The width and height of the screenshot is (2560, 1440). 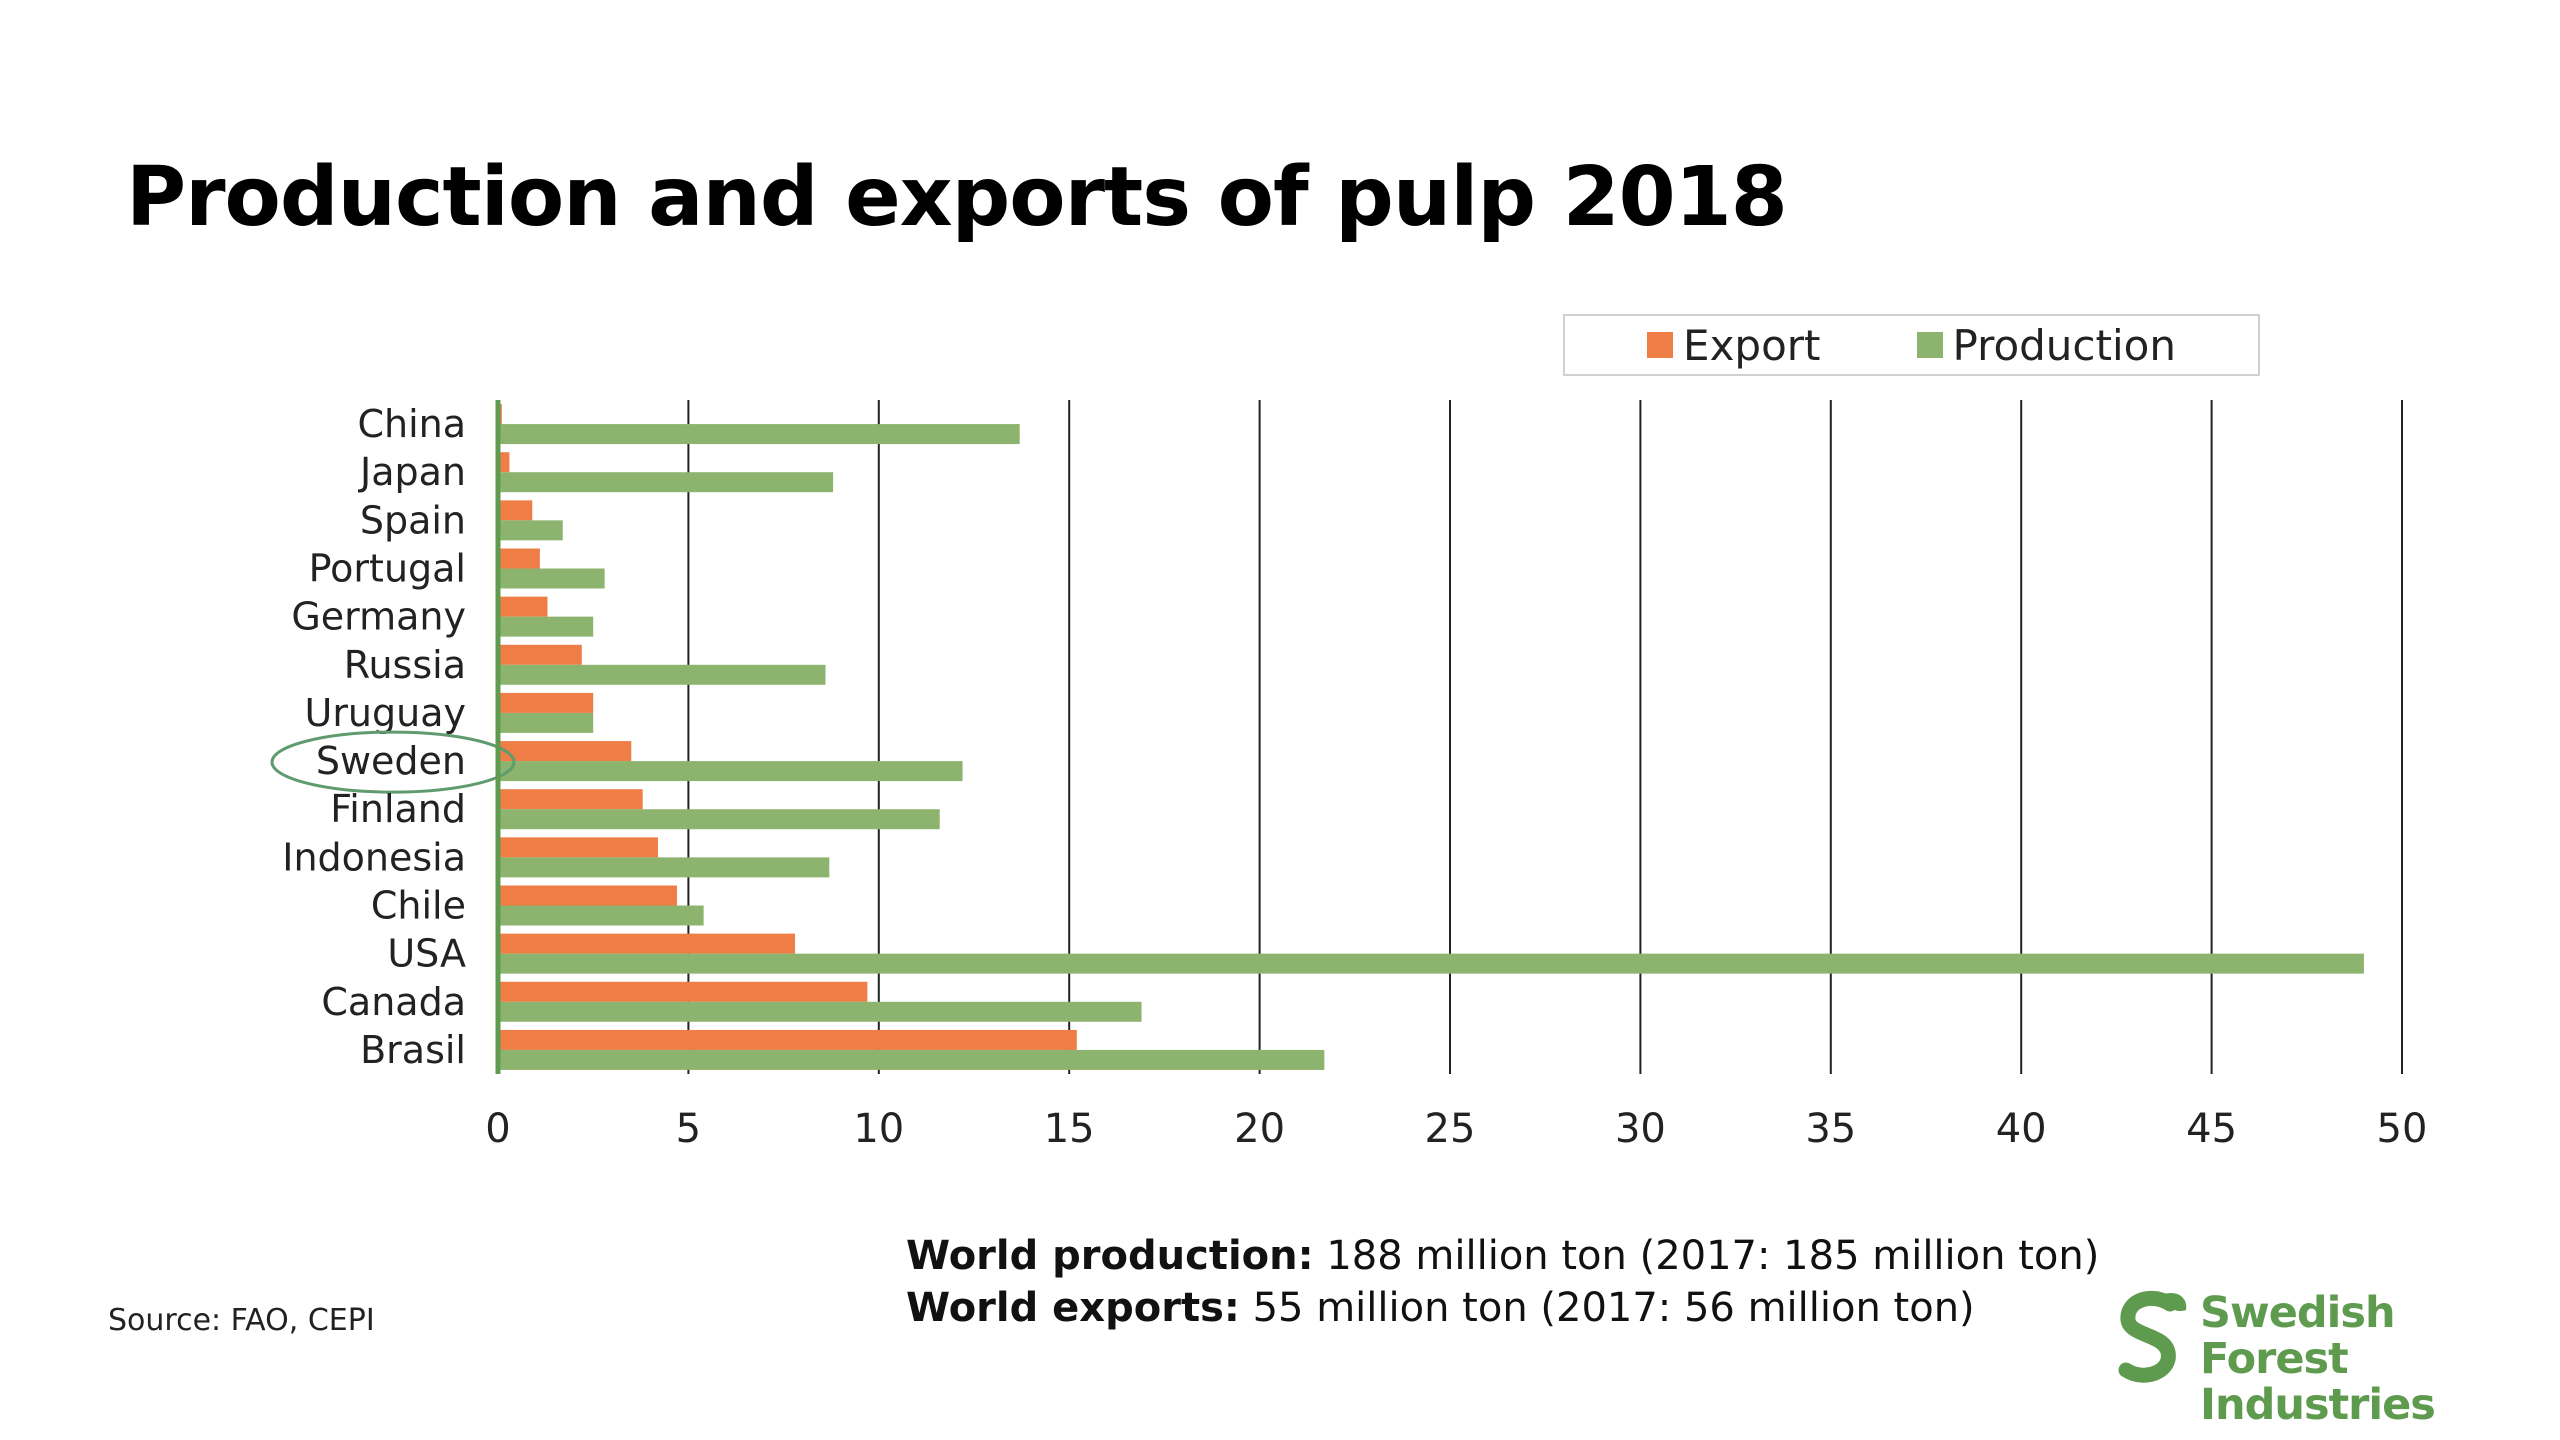 What do you see at coordinates (393, 1002) in the screenshot?
I see `category-label: Canada` at bounding box center [393, 1002].